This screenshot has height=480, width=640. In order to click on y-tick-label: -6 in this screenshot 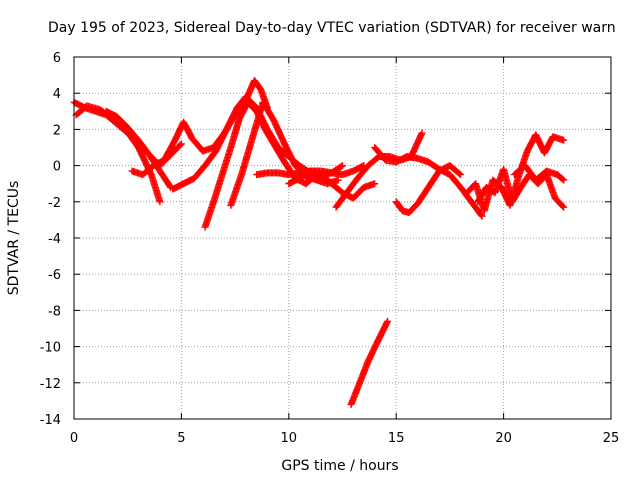, I will do `click(54, 275)`.